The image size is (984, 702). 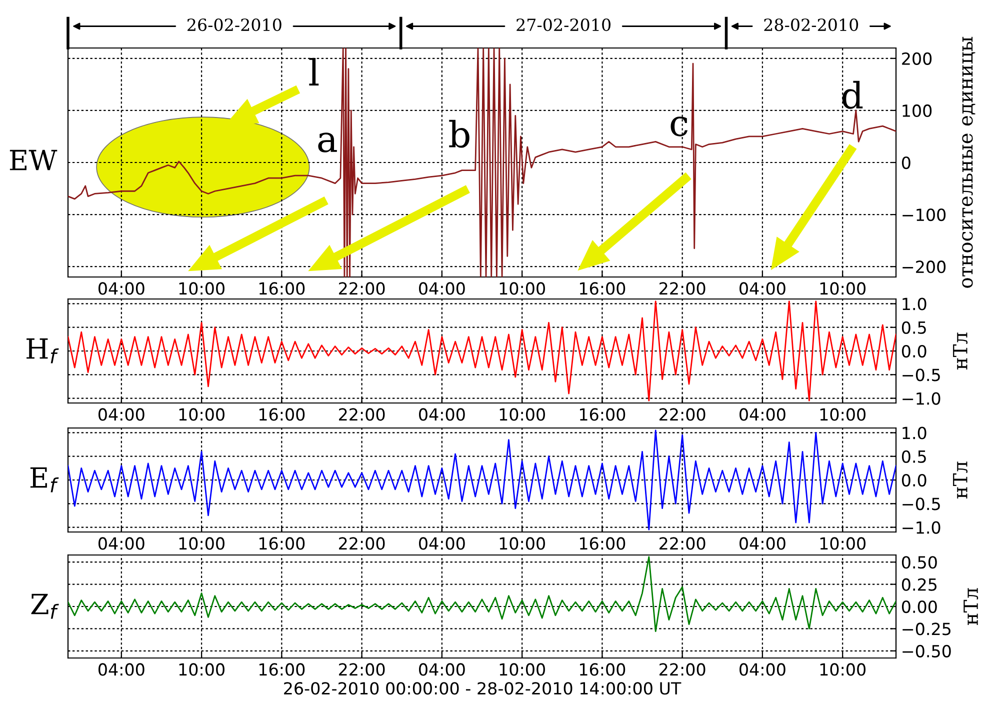 I want to click on annotation: c, so click(x=679, y=126).